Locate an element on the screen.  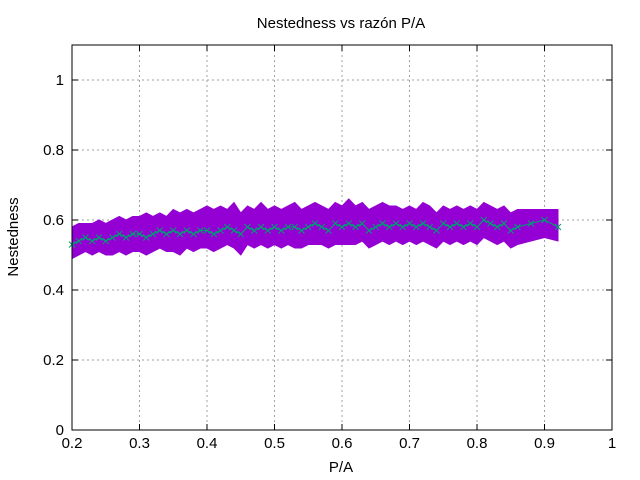
y-tick-label: 0.2 is located at coordinates (53, 360).